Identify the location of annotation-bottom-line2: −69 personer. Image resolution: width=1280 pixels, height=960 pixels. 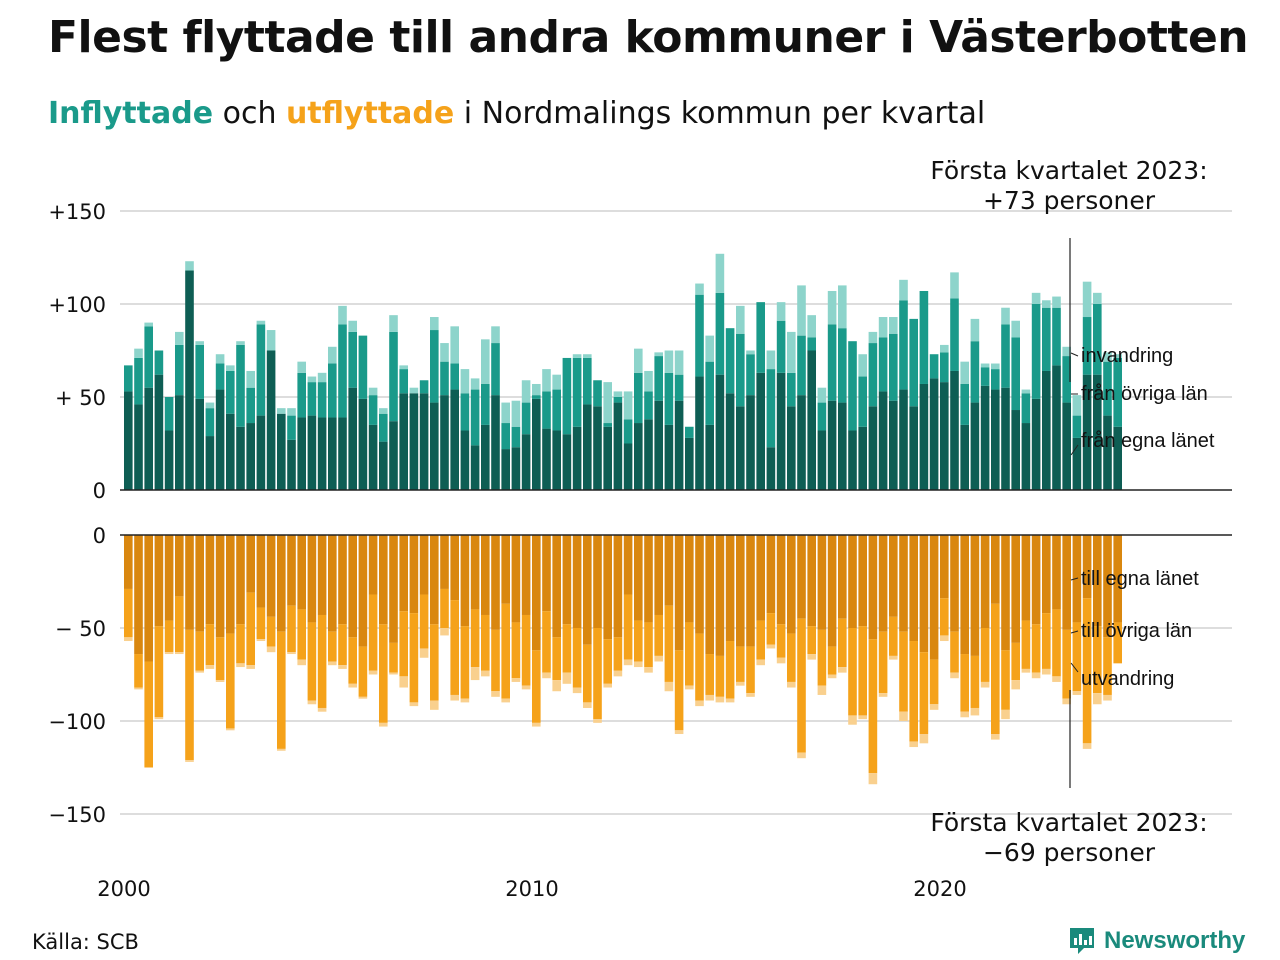
(1069, 852).